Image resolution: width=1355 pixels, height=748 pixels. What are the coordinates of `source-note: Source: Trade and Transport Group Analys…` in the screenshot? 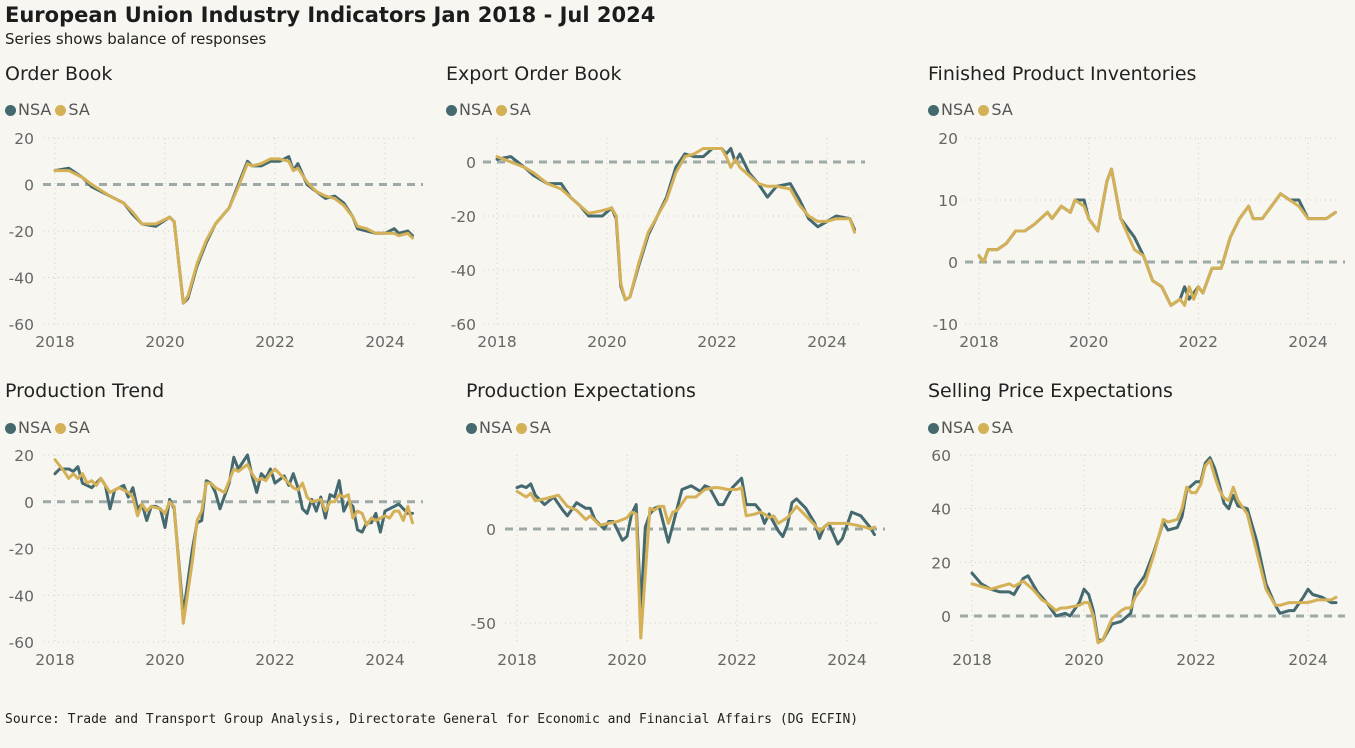 It's located at (432, 719).